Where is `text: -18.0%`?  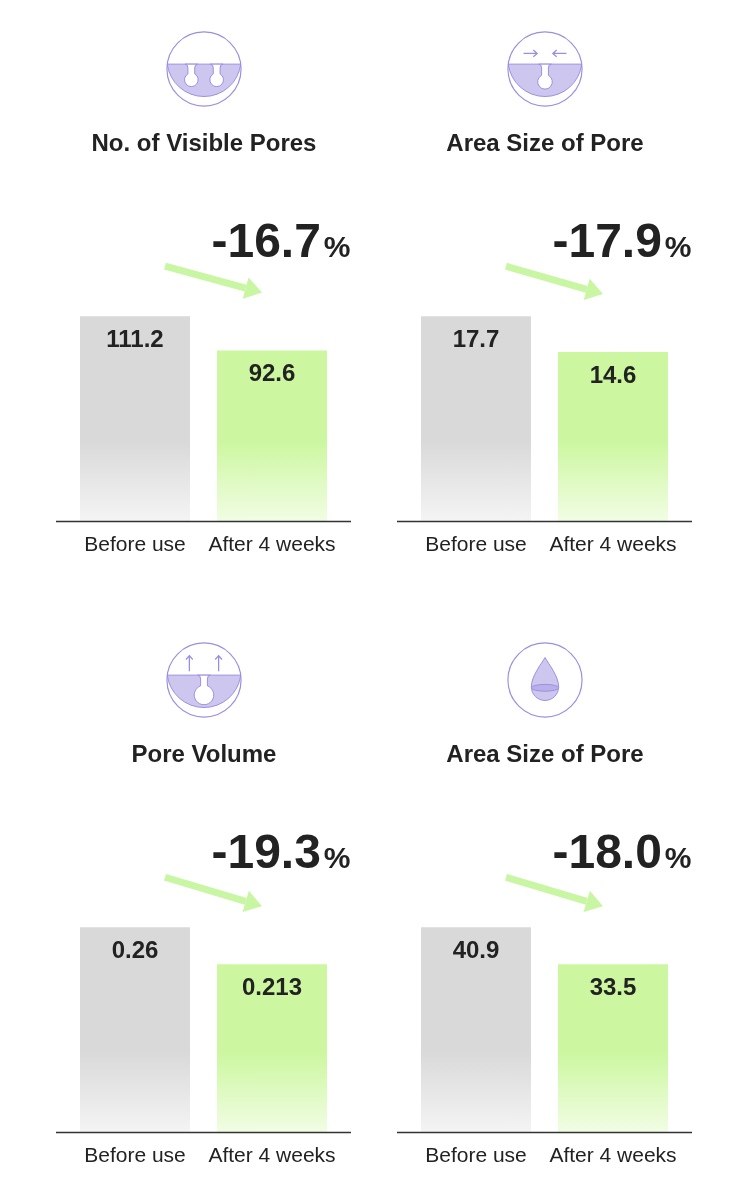 text: -18.0% is located at coordinates (622, 851).